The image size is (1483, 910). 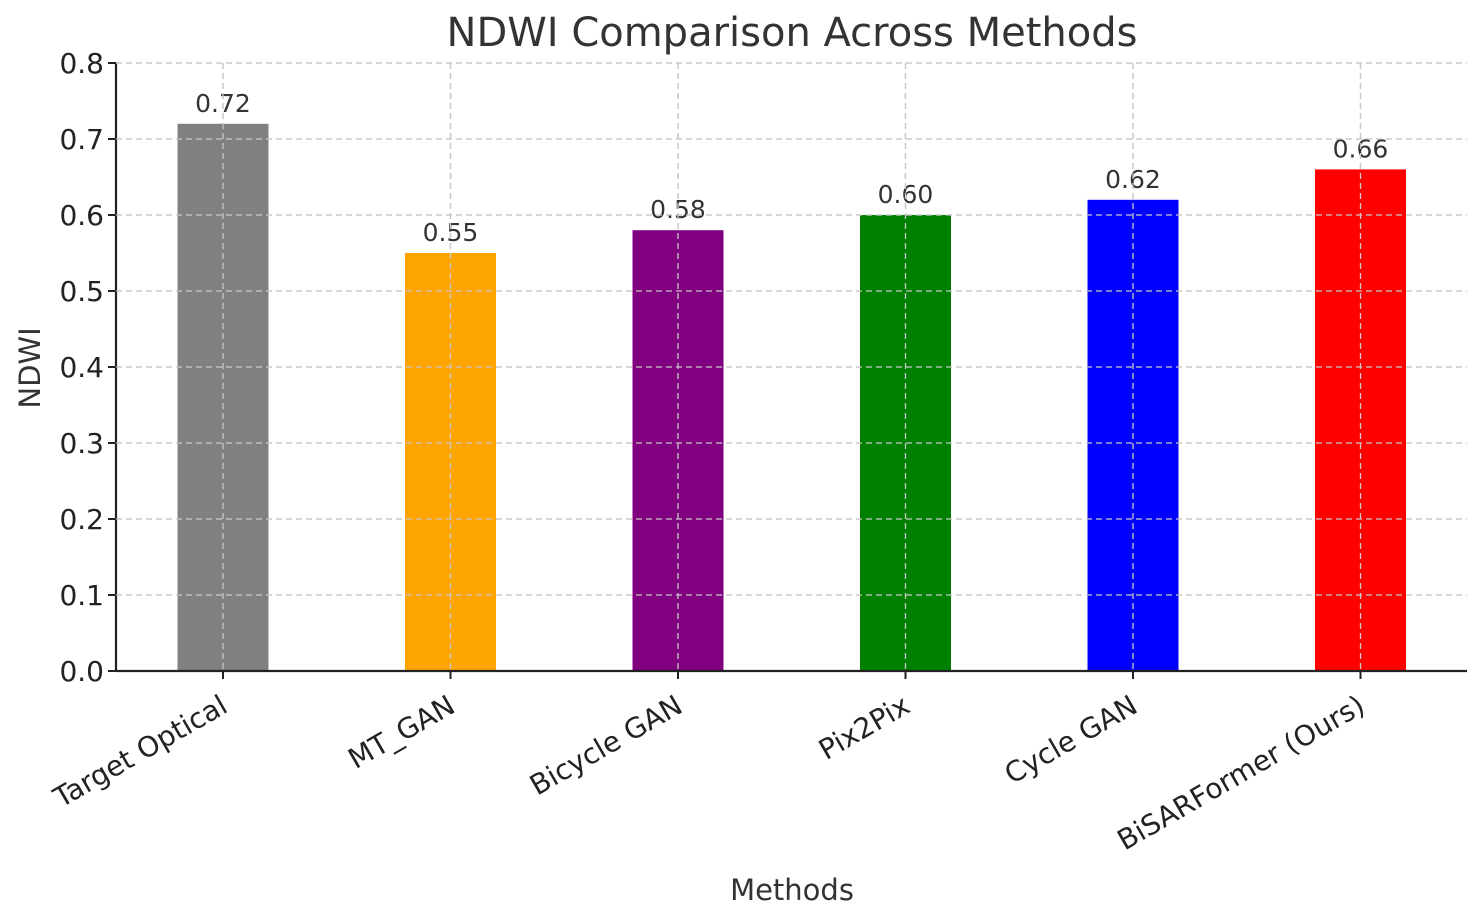 I want to click on y-tick-label: 0.5, so click(x=81, y=291).